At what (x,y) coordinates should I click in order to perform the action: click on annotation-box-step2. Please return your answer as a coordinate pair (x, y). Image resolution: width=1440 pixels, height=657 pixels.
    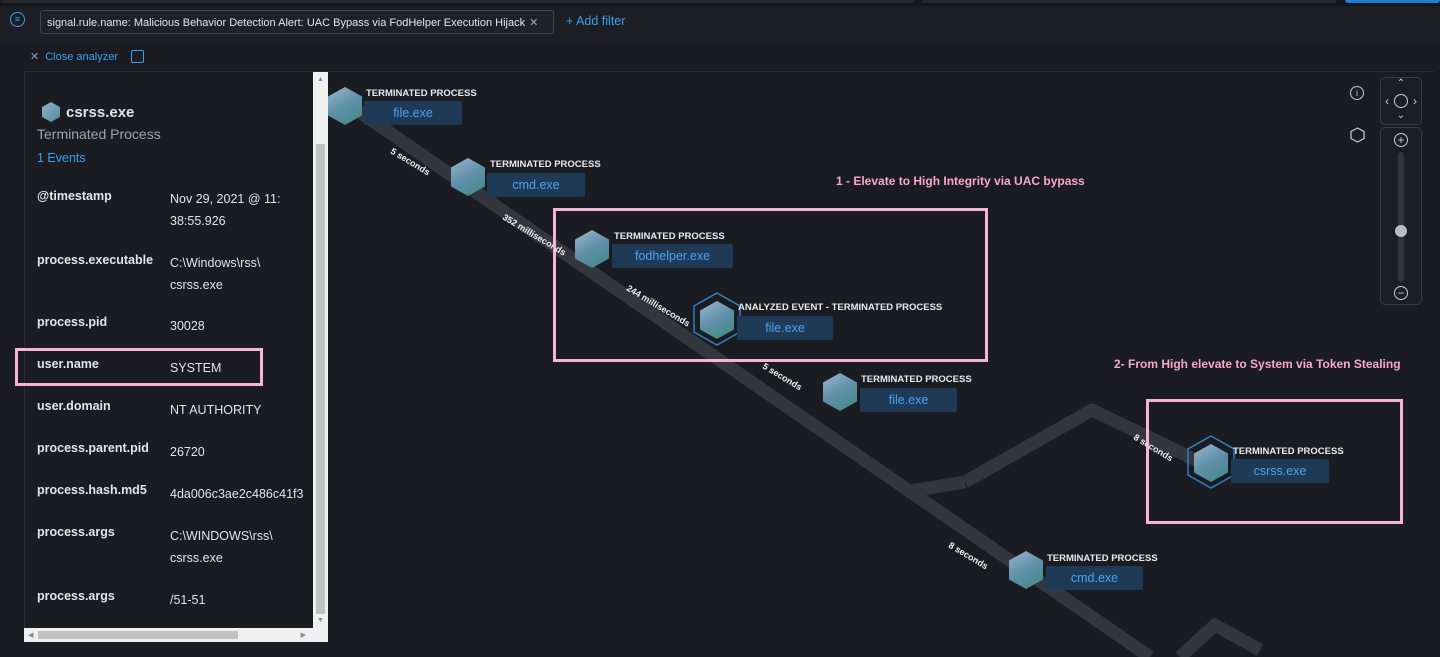
    Looking at the image, I should click on (1274, 461).